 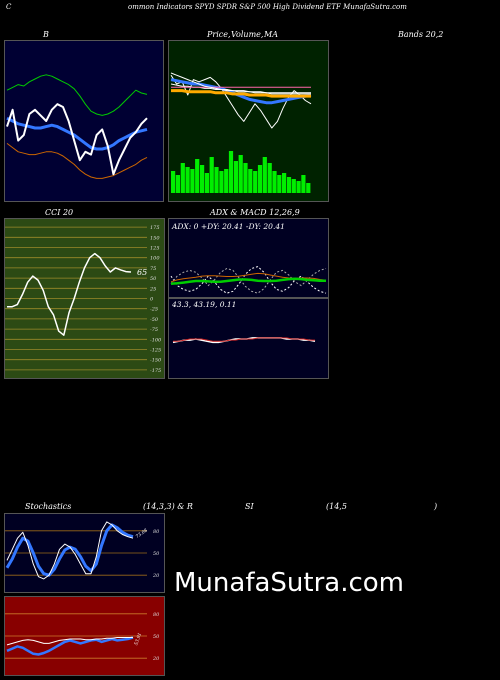 What do you see at coordinates (156, 340) in the screenshot?
I see `cci-tick-label: -100` at bounding box center [156, 340].